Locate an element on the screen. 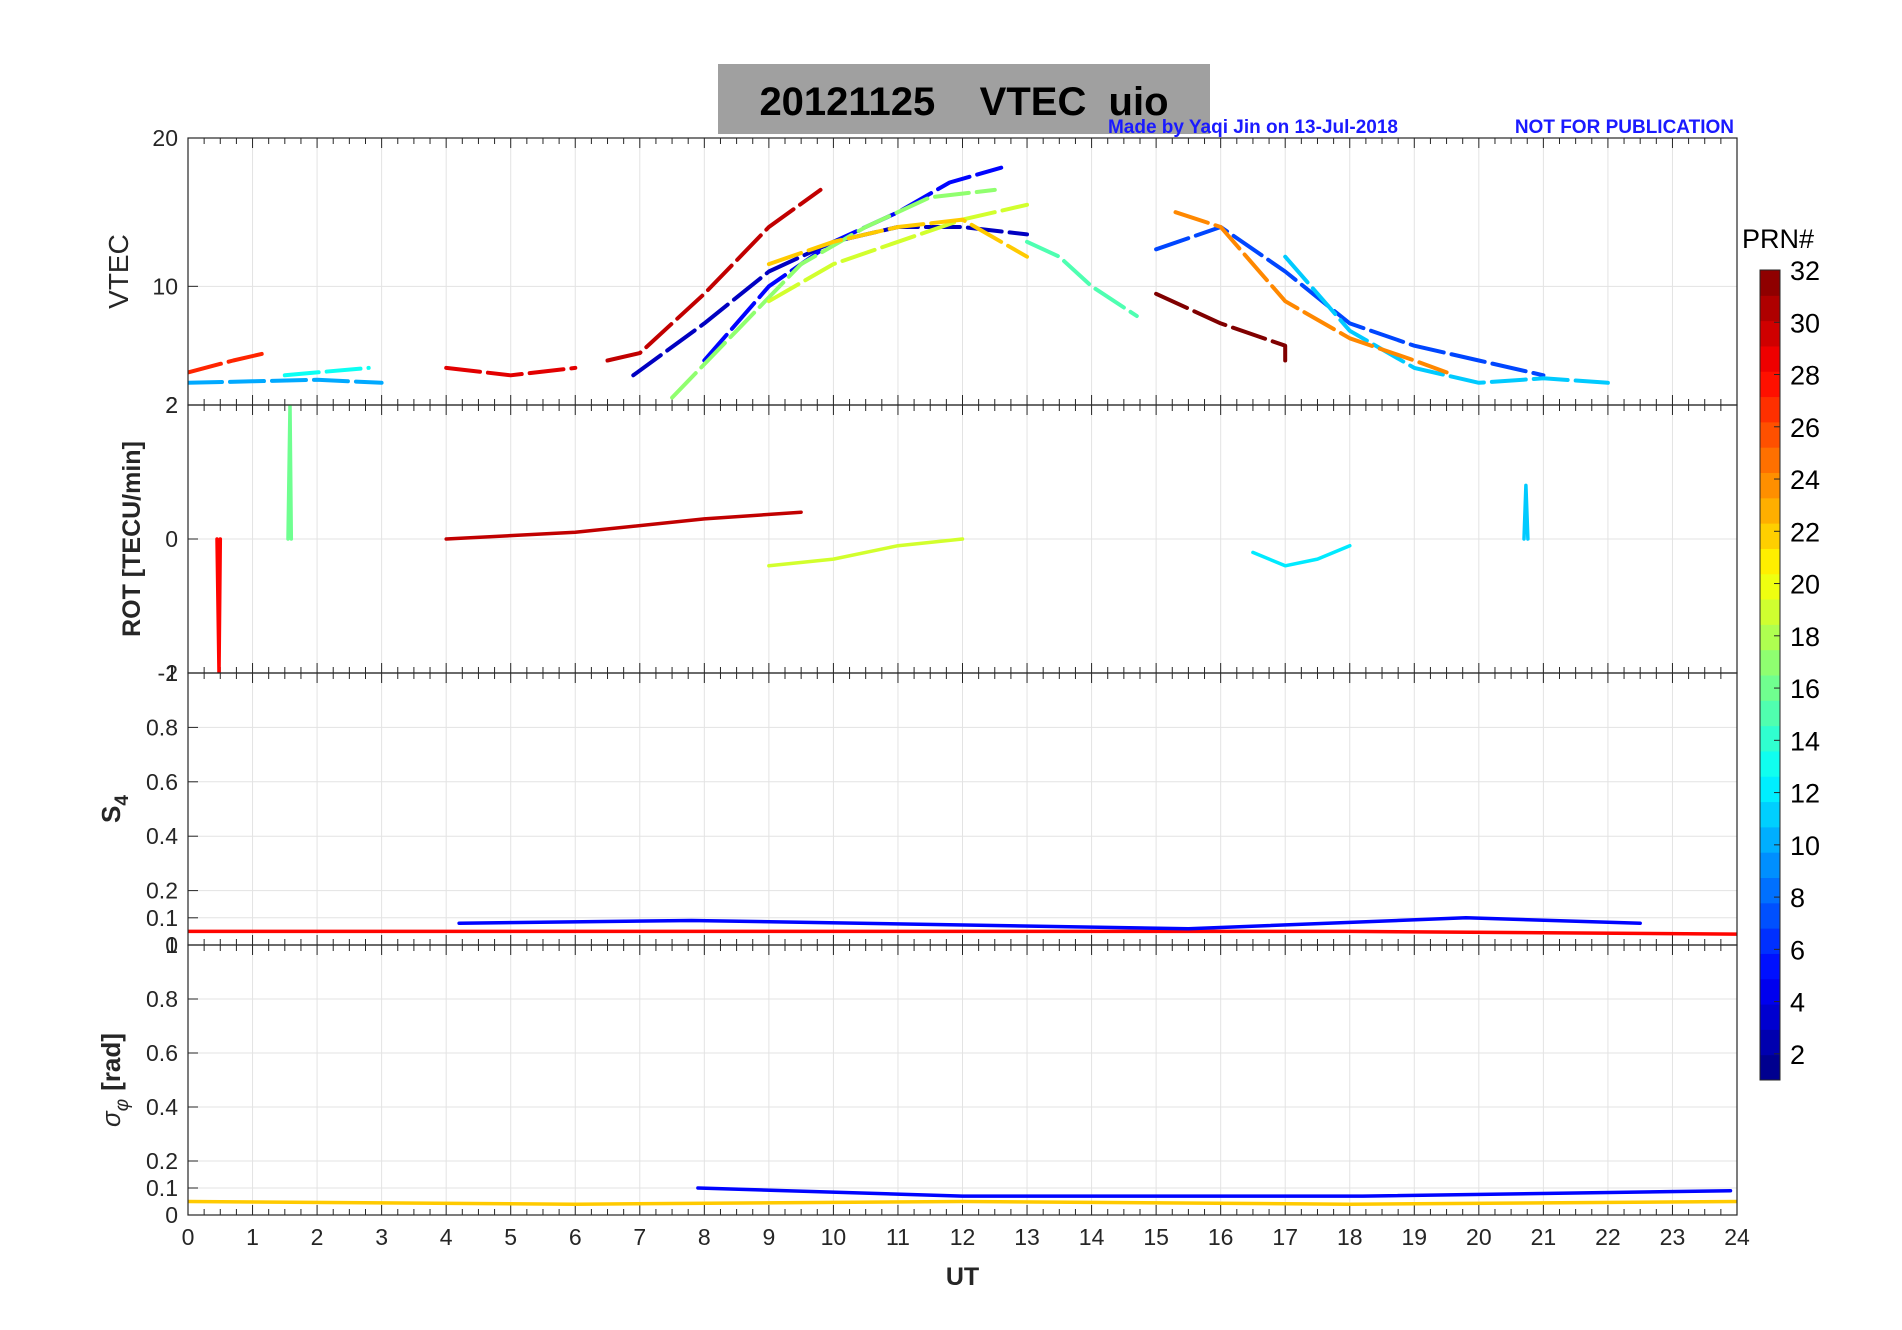 Image resolution: width=1902 pixels, height=1330 pixels. colorbar-label: PRN# is located at coordinates (1778, 239).